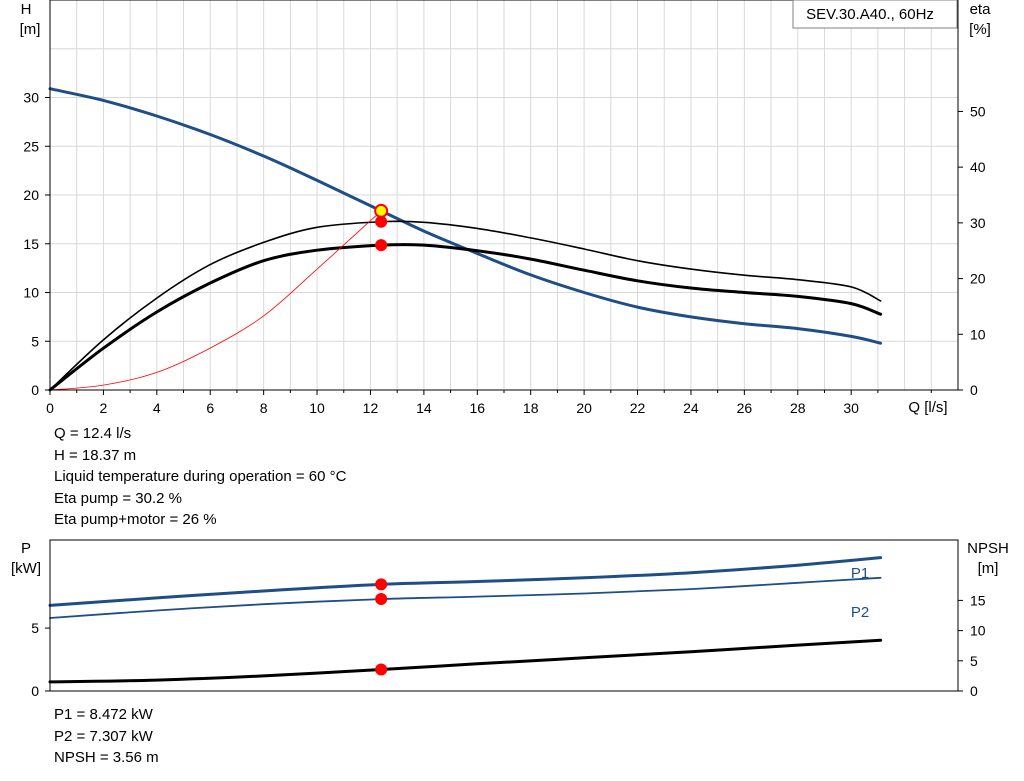  I want to click on bottom-series-2-line, so click(465, 661).